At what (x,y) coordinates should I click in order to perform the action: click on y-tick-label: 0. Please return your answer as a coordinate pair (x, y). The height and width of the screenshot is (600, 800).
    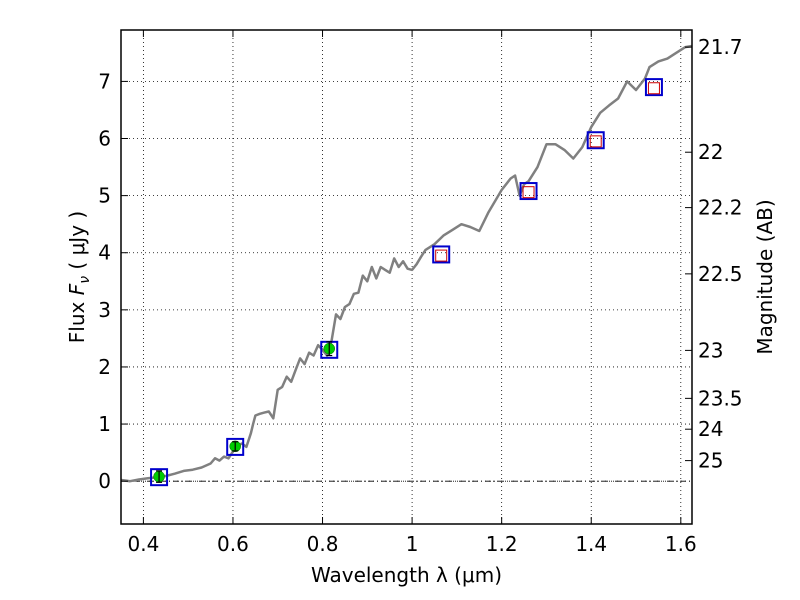
    Looking at the image, I should click on (104, 481).